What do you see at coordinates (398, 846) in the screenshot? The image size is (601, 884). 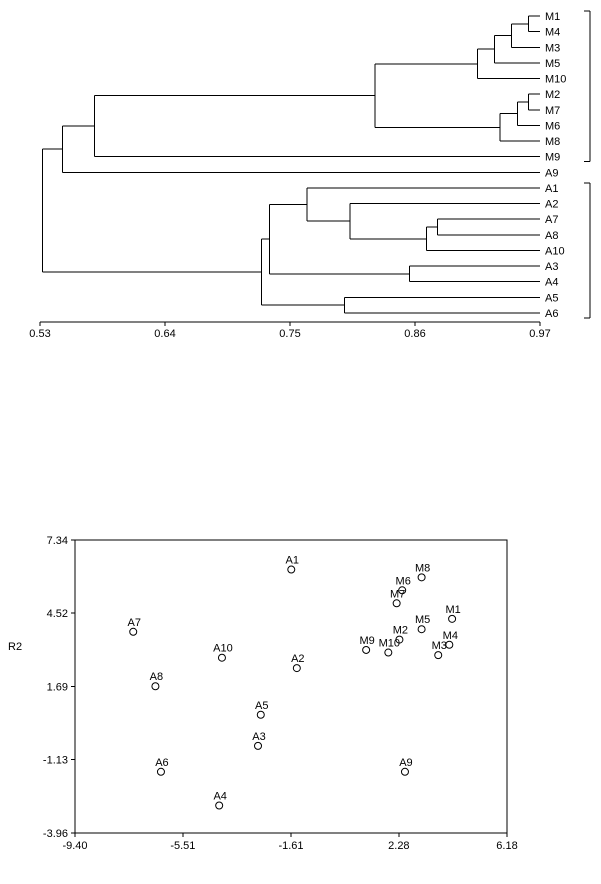 I see `x-axis-tick-label: 2.28` at bounding box center [398, 846].